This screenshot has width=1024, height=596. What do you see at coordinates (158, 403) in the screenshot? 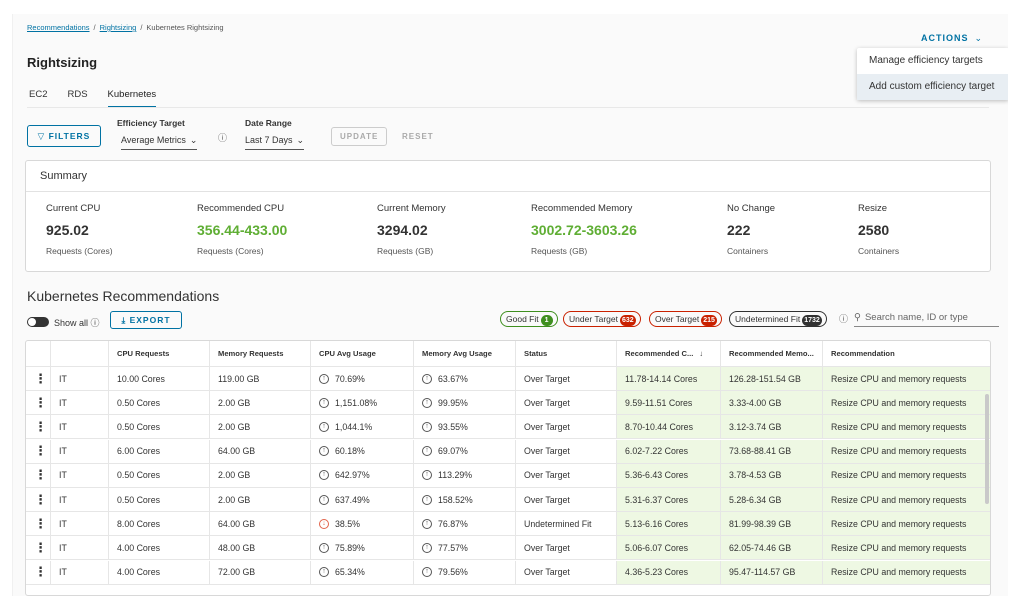
I see `cpu-requests-cell: 0.50 Cores` at bounding box center [158, 403].